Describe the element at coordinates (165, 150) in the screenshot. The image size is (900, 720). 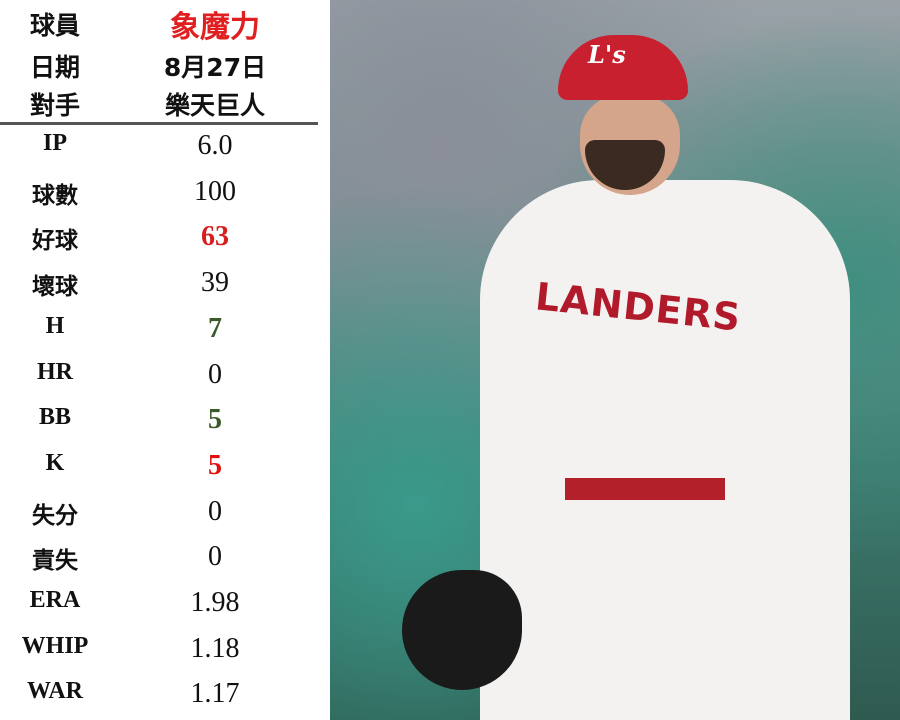
I see `stat-row: IP 6.0` at that location.